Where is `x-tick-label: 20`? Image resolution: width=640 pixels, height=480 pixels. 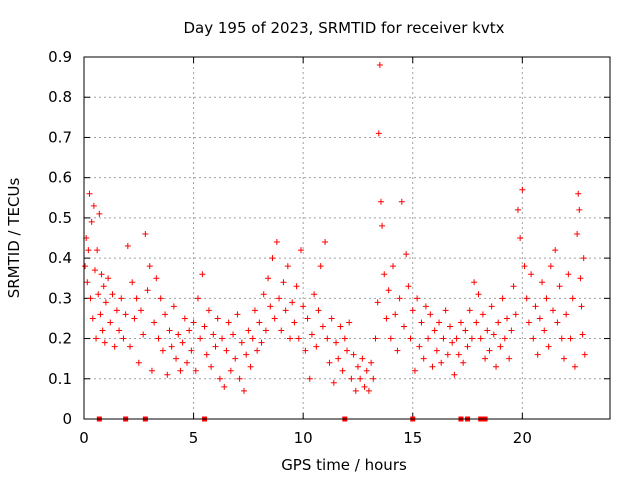 x-tick-label: 20 is located at coordinates (522, 438).